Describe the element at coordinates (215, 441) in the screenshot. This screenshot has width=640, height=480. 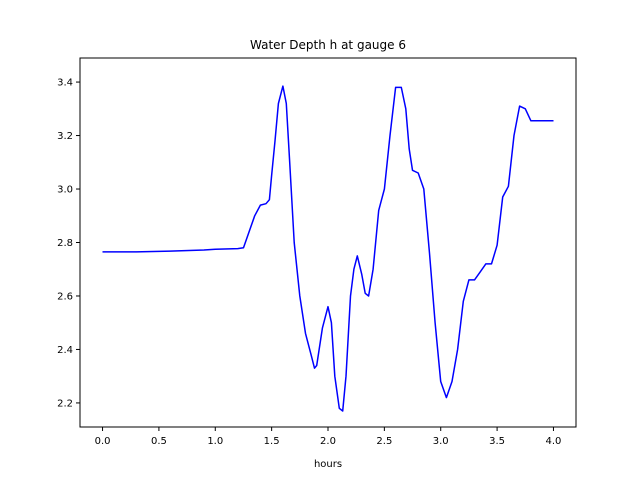
I see `x-tick-label: 1.0` at that location.